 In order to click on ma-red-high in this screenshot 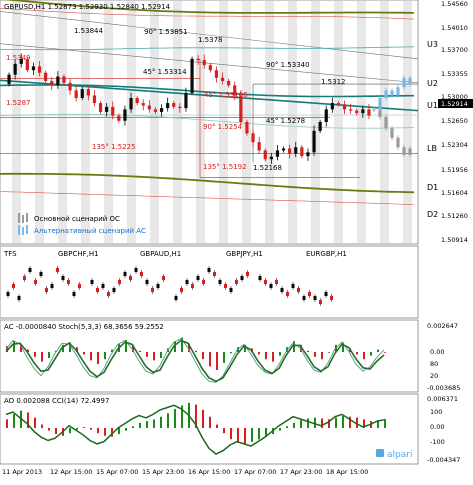, I will do `click(207, 14)`.